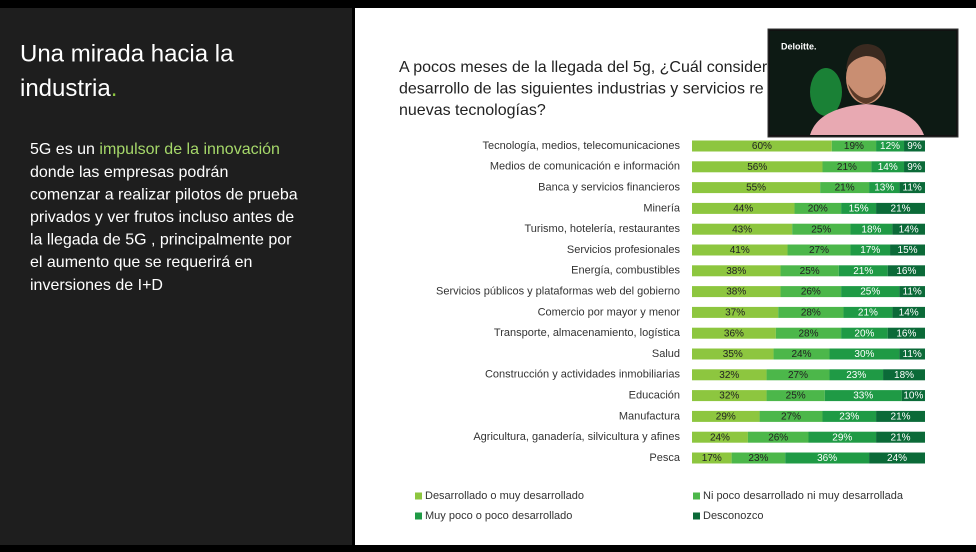 The image size is (976, 552). What do you see at coordinates (778, 437) in the screenshot?
I see `value-label: 26%` at bounding box center [778, 437].